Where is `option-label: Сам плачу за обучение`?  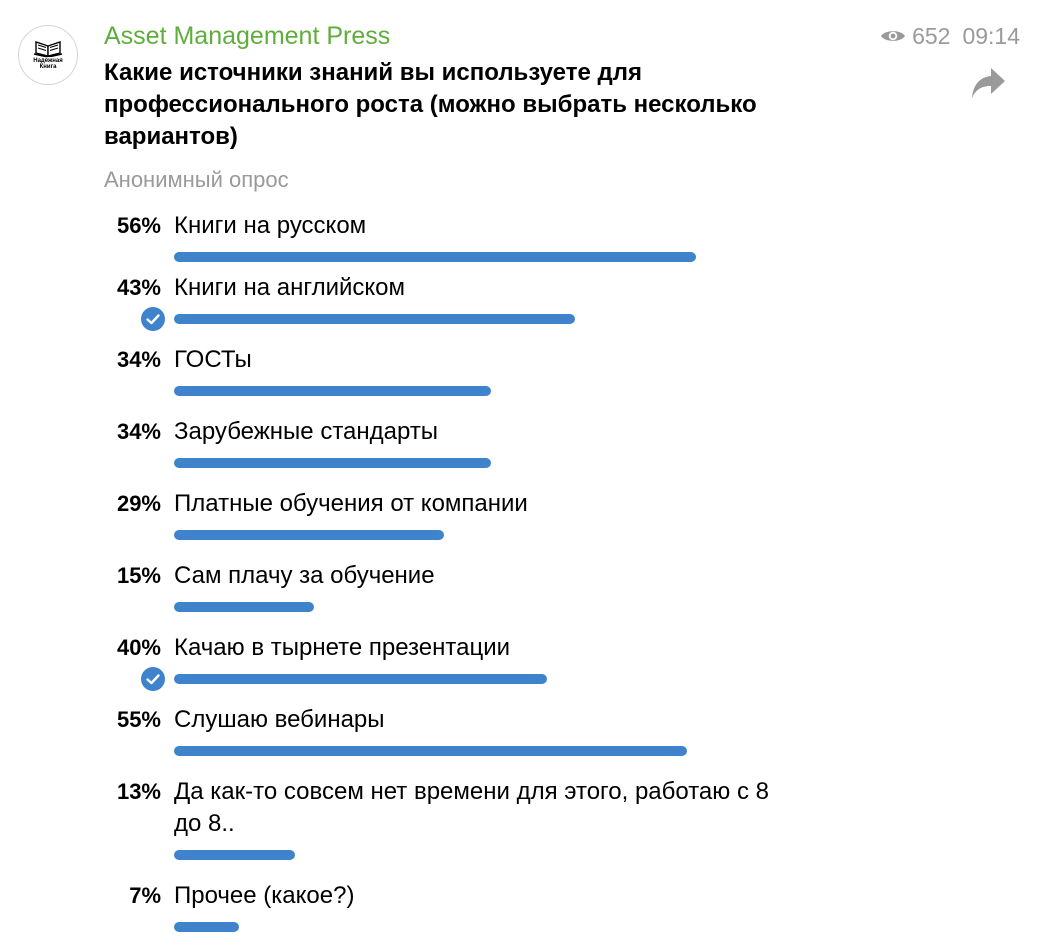
option-label: Сам плачу за обучение is located at coordinates (304, 575).